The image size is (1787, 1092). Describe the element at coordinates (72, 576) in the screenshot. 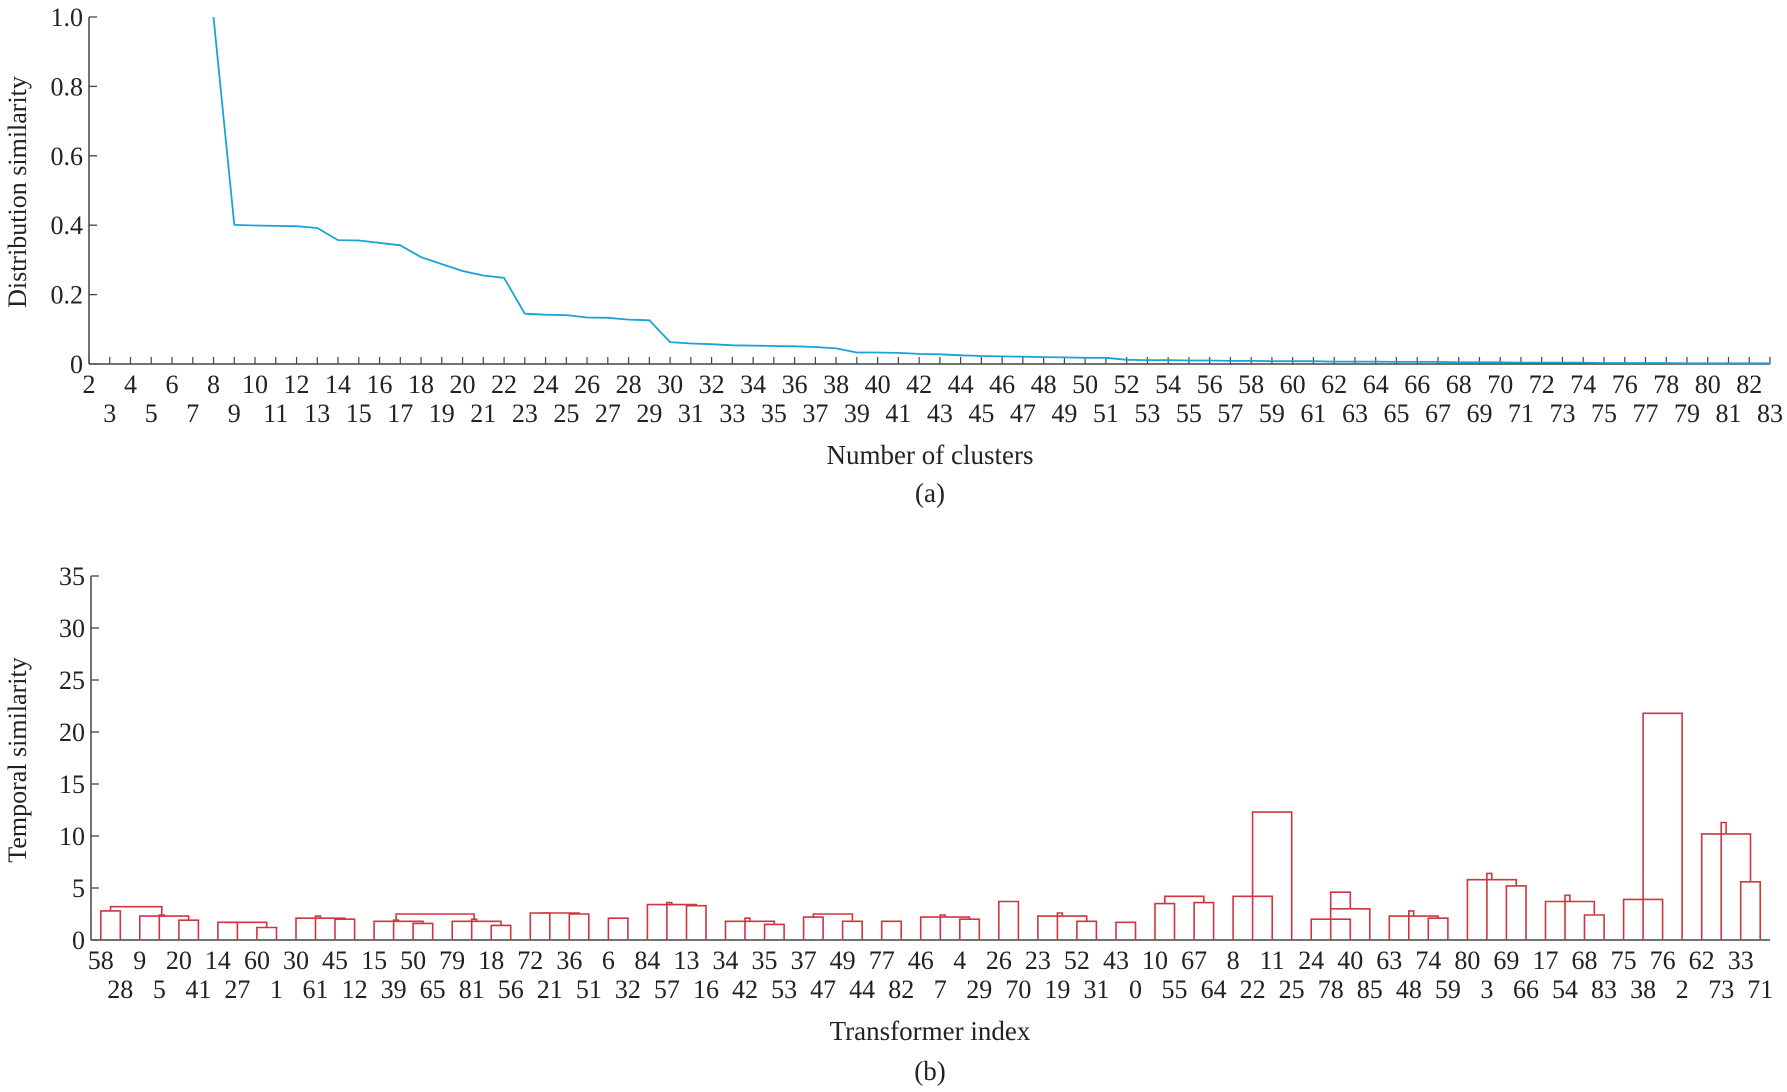

I see `panel-b-y-tick-label: 35` at that location.